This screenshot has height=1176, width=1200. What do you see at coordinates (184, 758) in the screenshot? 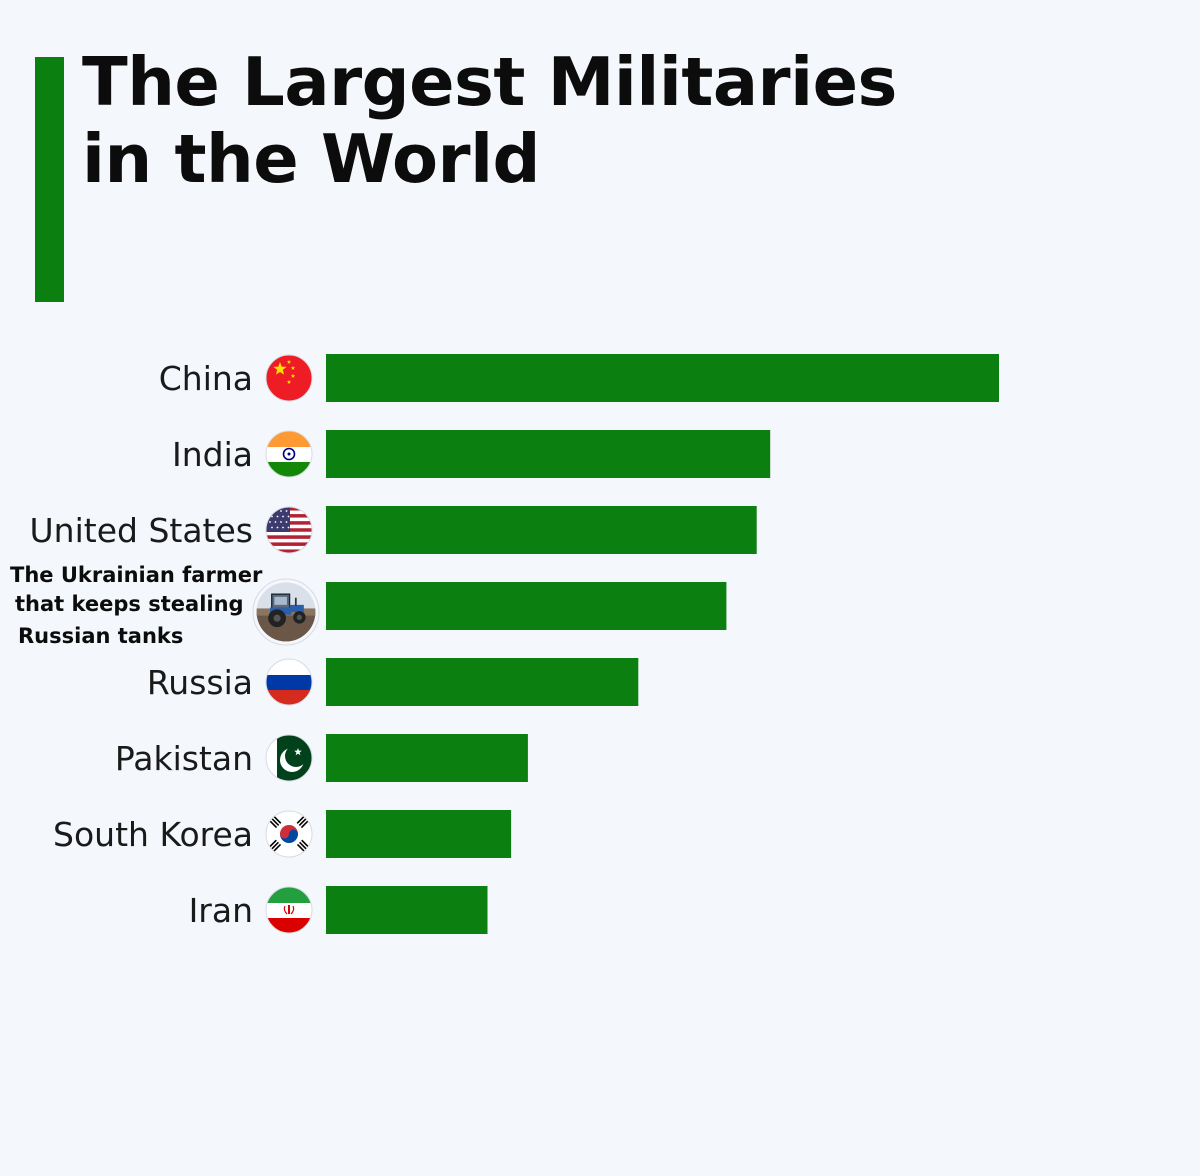
I see `category-label-pakistan: Pakistan` at bounding box center [184, 758].